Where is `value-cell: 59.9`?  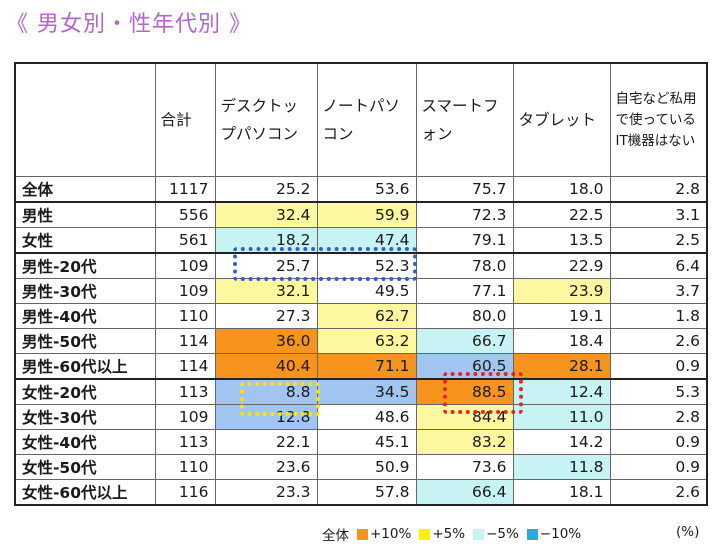
value-cell: 59.9 is located at coordinates (366, 214).